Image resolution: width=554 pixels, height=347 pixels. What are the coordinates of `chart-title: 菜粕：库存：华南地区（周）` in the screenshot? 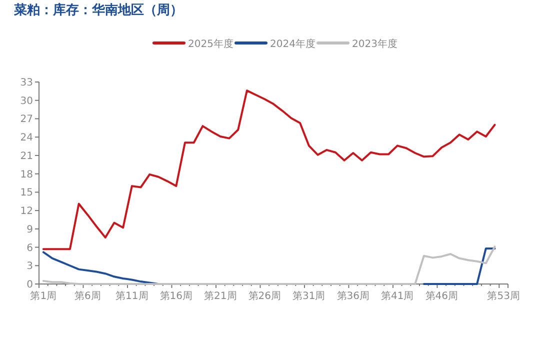 It's located at (98, 10).